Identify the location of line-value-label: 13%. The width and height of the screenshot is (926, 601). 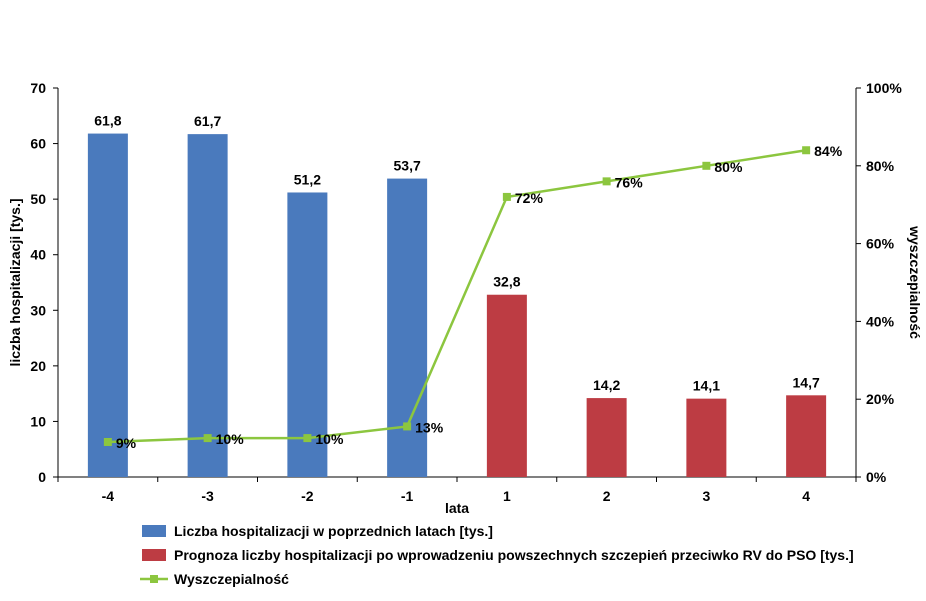
(429, 427).